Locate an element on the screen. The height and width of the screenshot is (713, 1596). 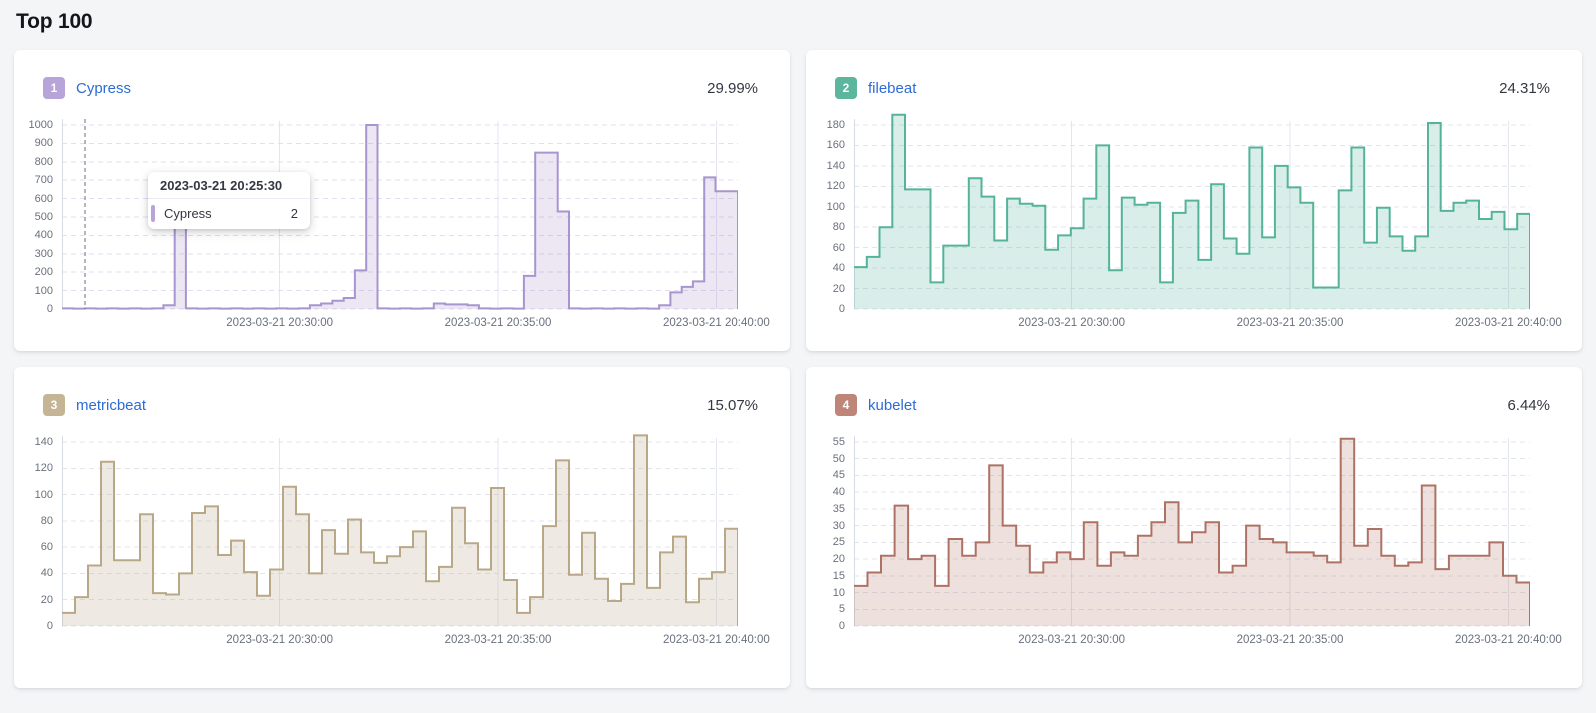
y-axis-label: 500 is located at coordinates (43, 217).